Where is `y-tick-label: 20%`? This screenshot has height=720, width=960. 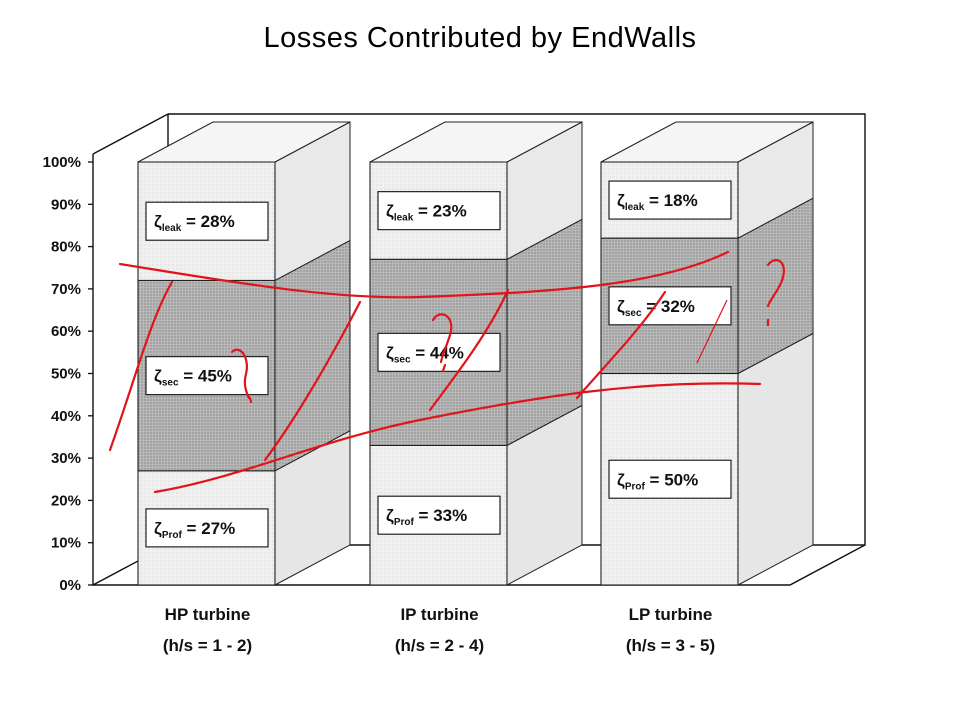 y-tick-label: 20% is located at coordinates (66, 500).